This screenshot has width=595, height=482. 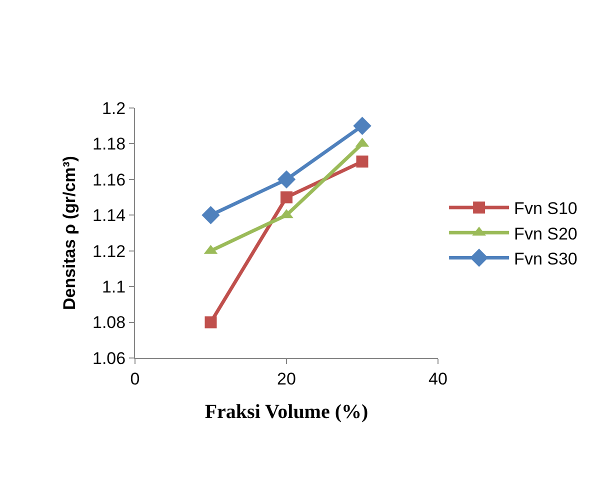 What do you see at coordinates (109, 358) in the screenshot?
I see `y-tick-label: 1.06` at bounding box center [109, 358].